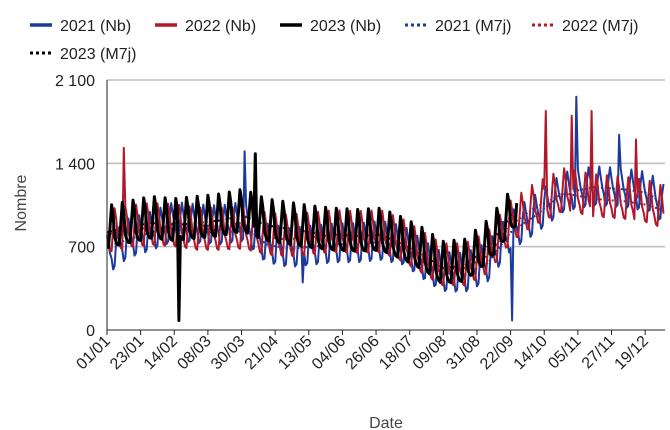 This screenshot has width=670, height=430. I want to click on x-tick-label: 13/05, so click(295, 353).